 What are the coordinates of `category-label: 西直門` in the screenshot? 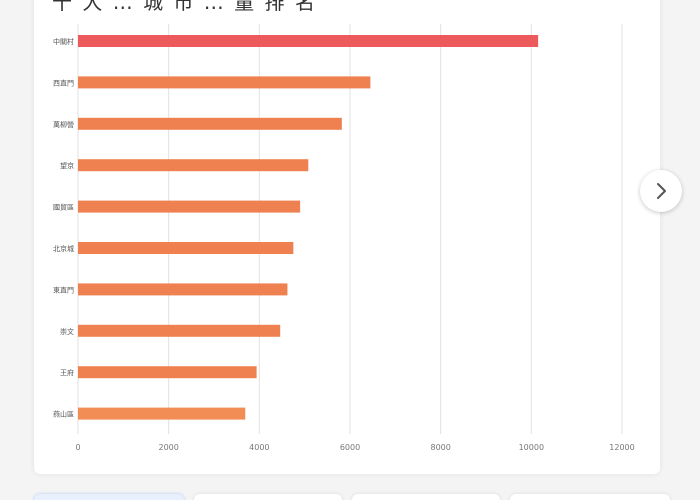 It's located at (63, 82).